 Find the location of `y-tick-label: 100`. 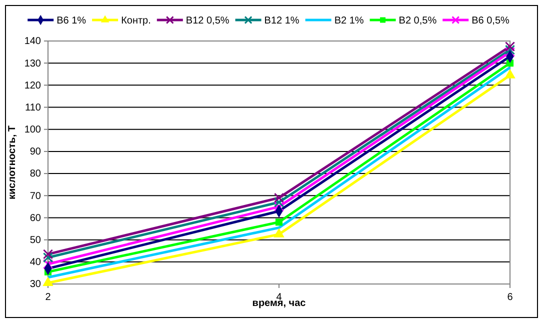

y-tick-label: 100 is located at coordinates (33, 130).